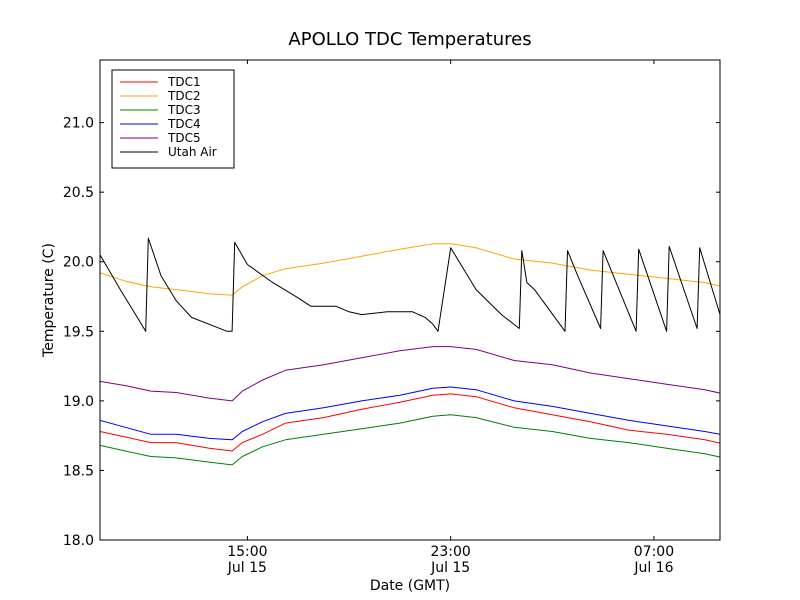 This screenshot has height=600, width=800. I want to click on y-tick-label: 19.5, so click(78, 332).